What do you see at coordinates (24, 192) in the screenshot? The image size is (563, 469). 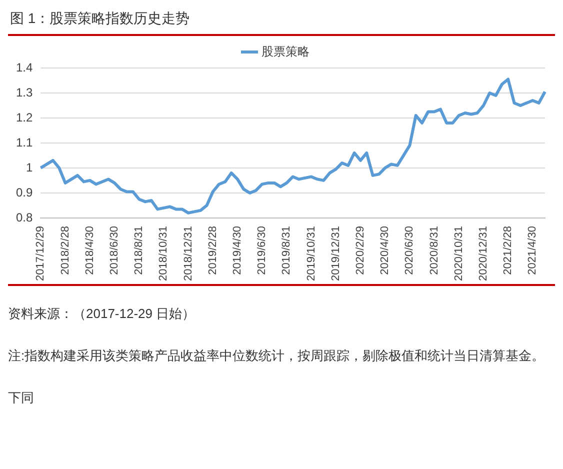 I see `y-tick-label: 0.9` at bounding box center [24, 192].